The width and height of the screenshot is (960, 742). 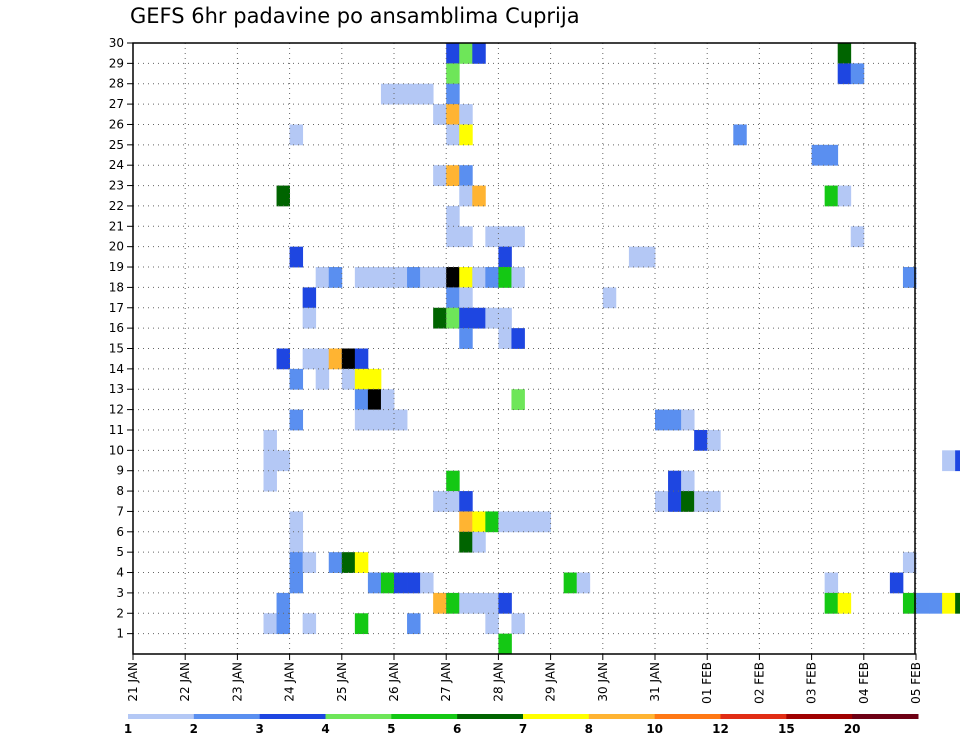 I want to click on colorbar-label: 10, so click(x=654, y=729).